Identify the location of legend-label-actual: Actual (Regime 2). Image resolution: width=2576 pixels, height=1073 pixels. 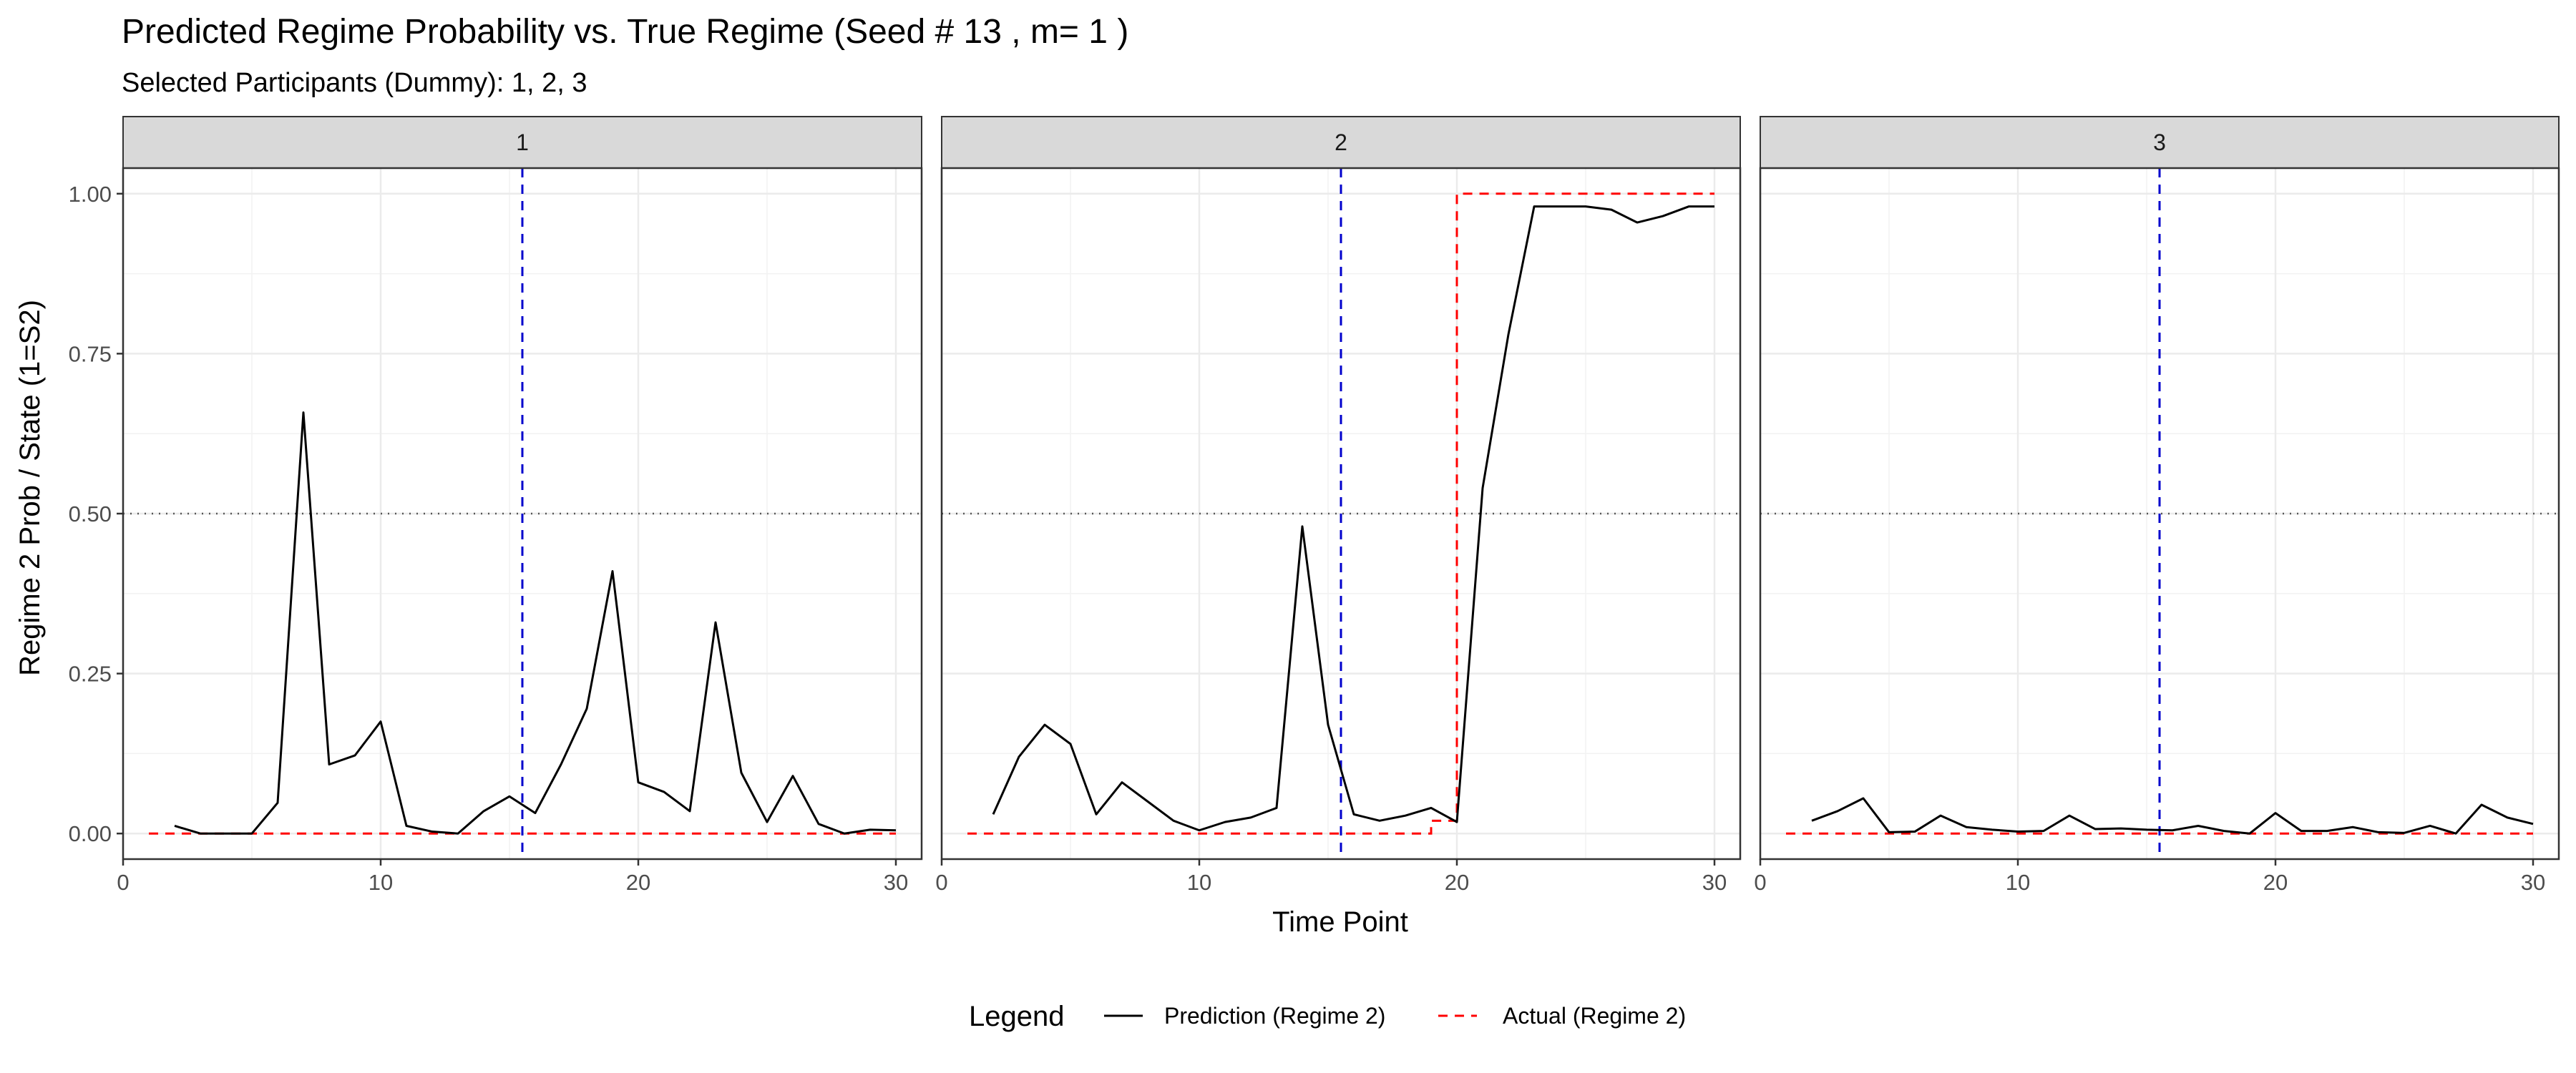
(1594, 1016).